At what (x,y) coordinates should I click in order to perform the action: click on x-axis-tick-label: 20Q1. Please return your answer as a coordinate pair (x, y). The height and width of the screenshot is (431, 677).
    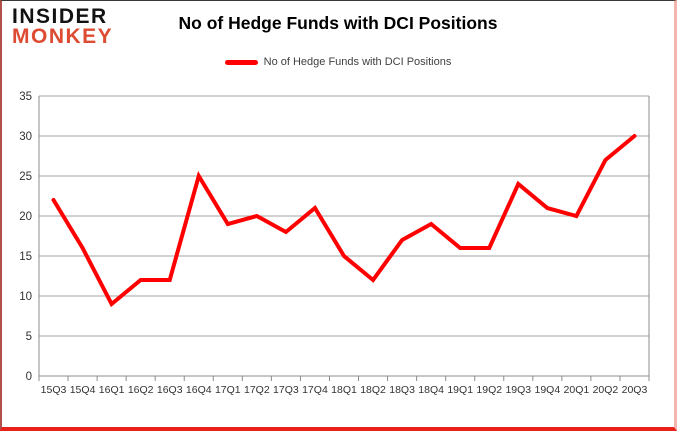
    Looking at the image, I should click on (577, 390).